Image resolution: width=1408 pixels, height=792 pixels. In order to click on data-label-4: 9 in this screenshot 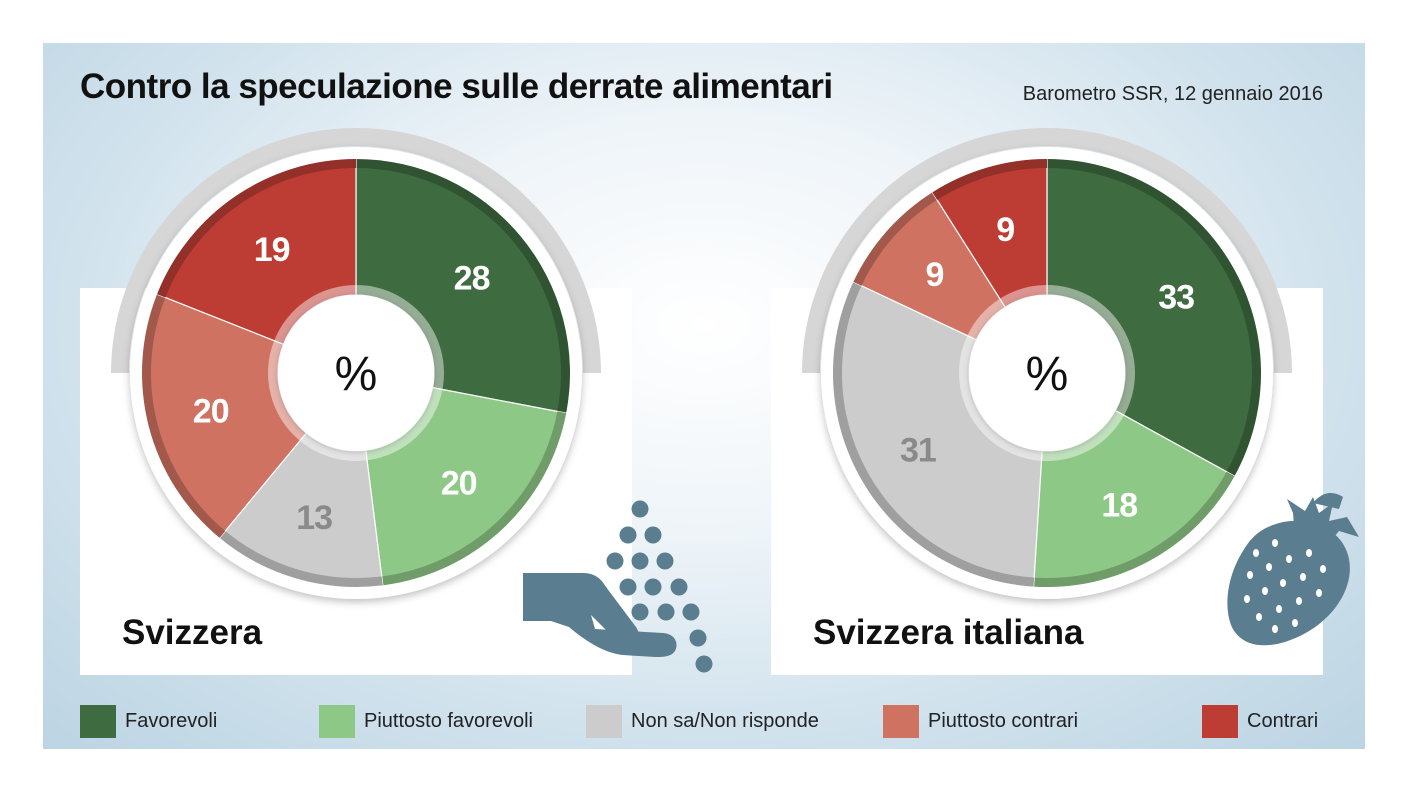, I will do `click(935, 275)`.